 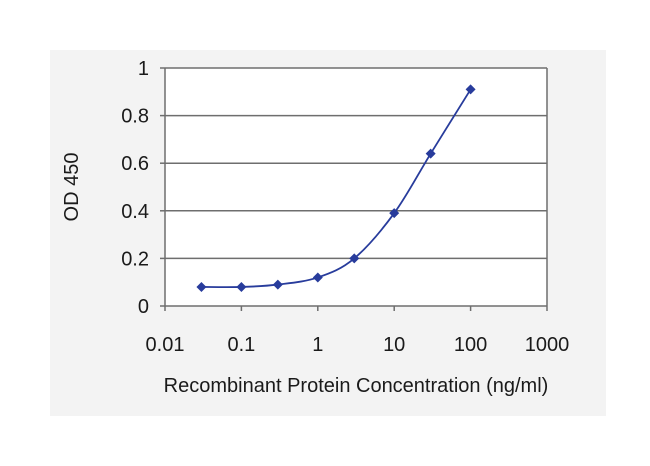 What do you see at coordinates (135, 164) in the screenshot?
I see `y-tick-label: 0.6` at bounding box center [135, 164].